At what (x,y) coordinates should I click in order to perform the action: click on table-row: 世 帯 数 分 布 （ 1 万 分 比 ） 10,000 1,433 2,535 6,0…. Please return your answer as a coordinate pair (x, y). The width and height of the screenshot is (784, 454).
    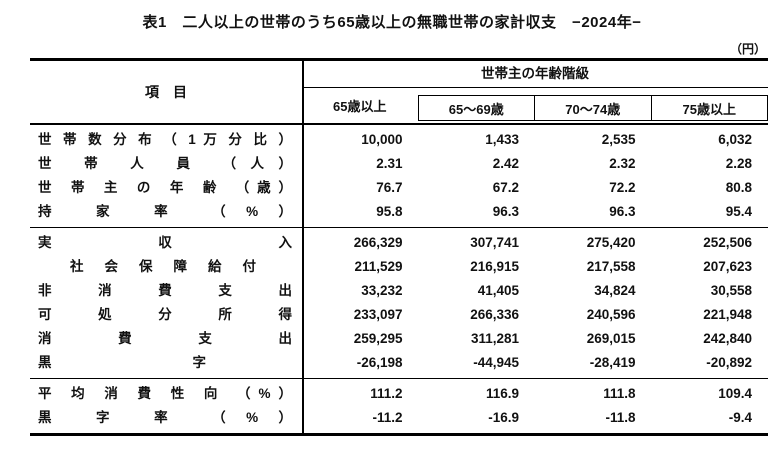
    Looking at the image, I should click on (399, 140).